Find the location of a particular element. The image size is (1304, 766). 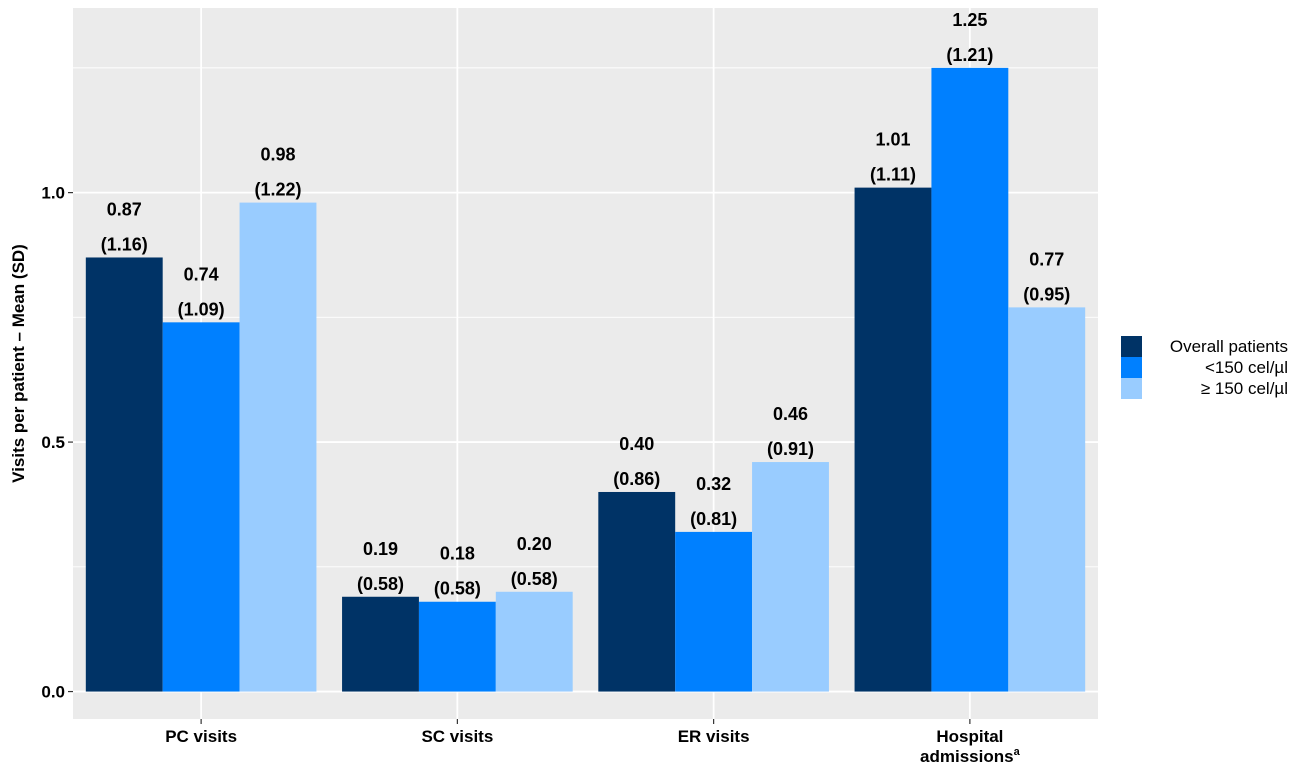

y-tick-label: 0.5 is located at coordinates (53, 442).